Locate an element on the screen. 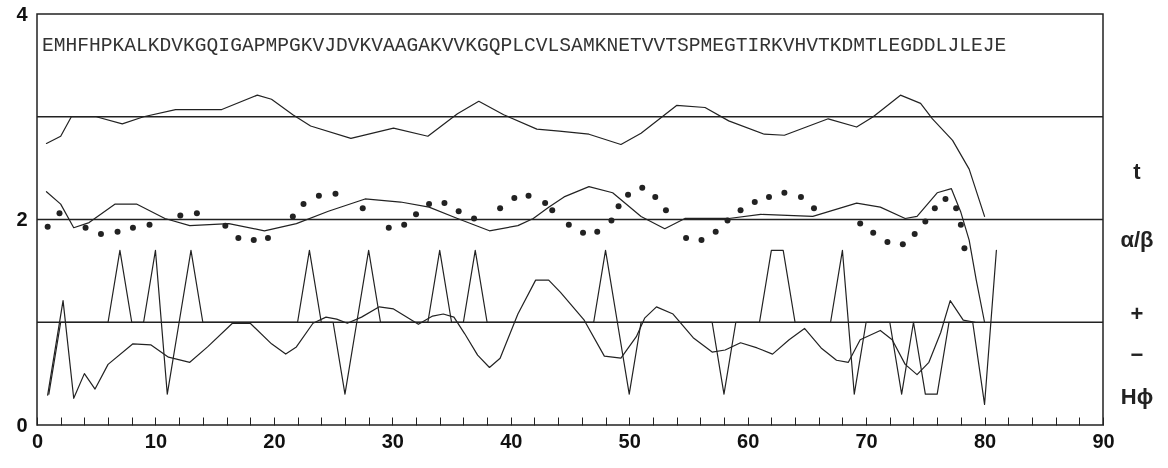 The width and height of the screenshot is (1168, 468). x-tick-label: 60 is located at coordinates (748, 440).